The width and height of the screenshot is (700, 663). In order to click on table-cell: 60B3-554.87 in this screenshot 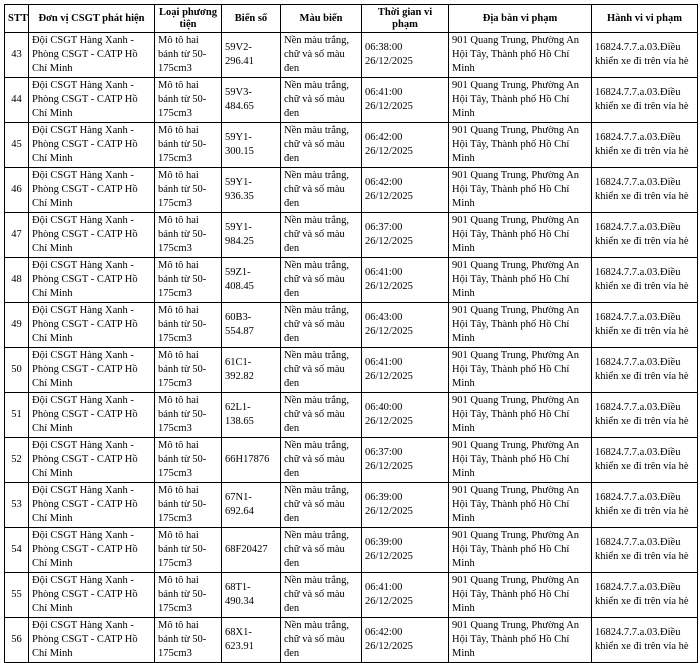, I will do `click(251, 325)`.